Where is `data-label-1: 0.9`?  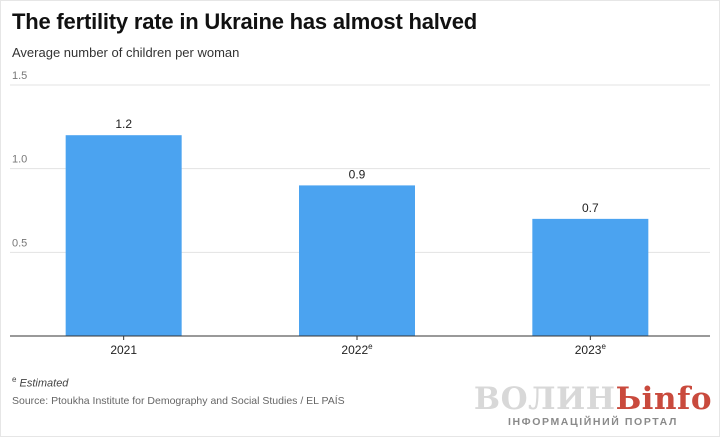
data-label-1: 0.9 is located at coordinates (357, 174).